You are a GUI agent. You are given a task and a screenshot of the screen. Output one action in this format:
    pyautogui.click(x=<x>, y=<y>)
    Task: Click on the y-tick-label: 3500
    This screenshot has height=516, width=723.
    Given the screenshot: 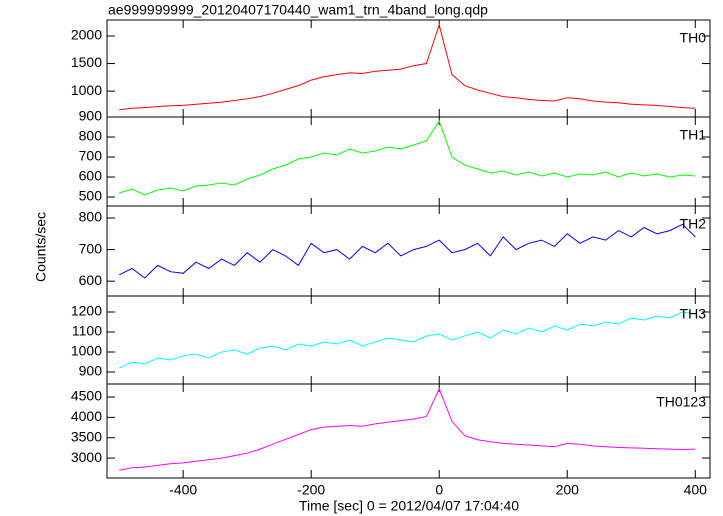 What is the action you would take?
    pyautogui.click(x=86, y=436)
    